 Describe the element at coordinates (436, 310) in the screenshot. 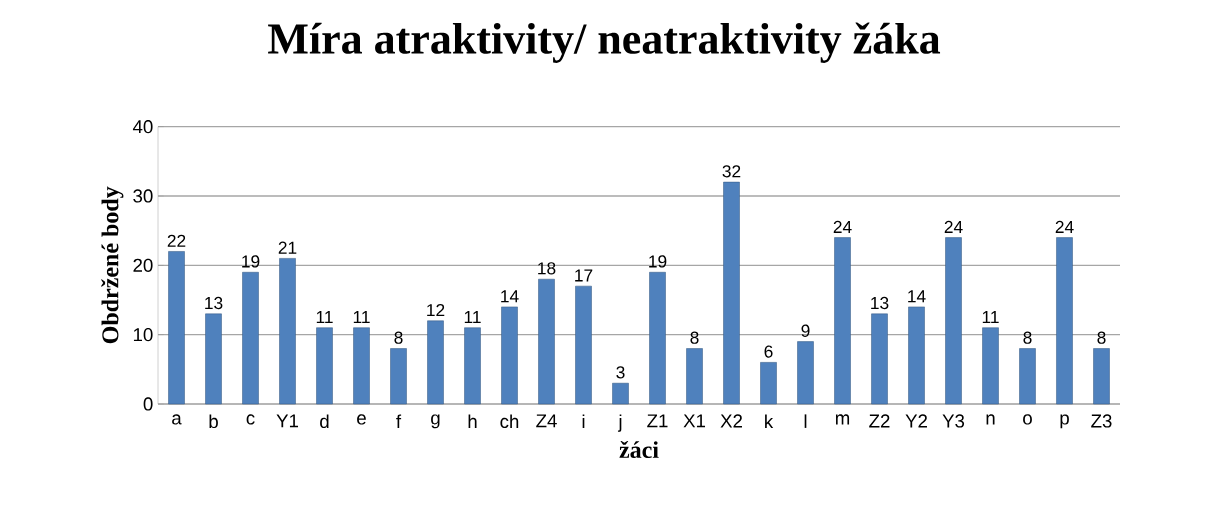

I see `data-label: 12` at that location.